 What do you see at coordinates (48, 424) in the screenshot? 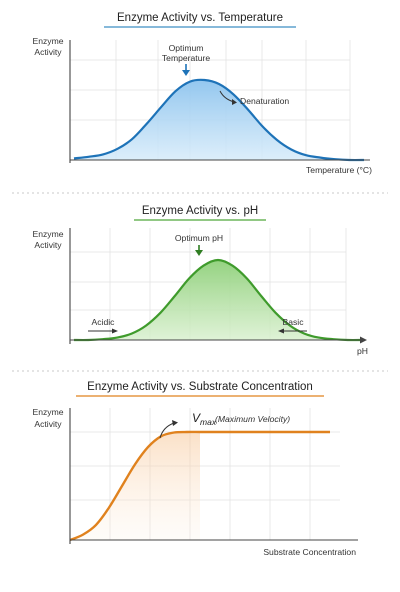
I see `substrate-ylabel-line2: Activity` at bounding box center [48, 424].